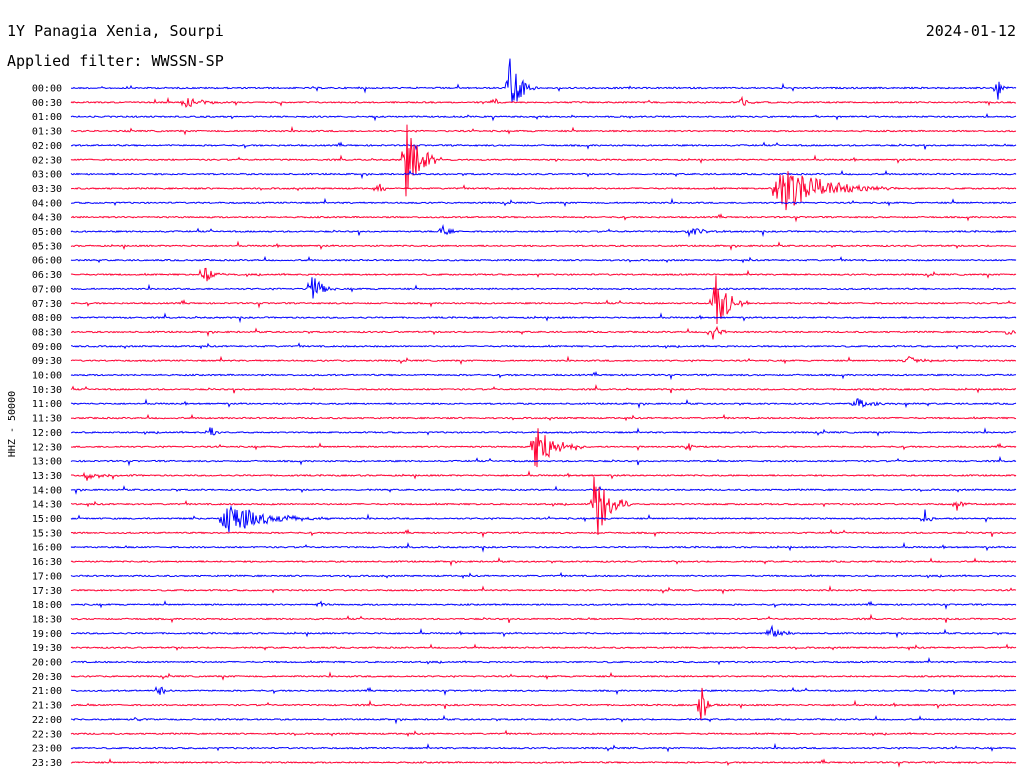 The height and width of the screenshot is (780, 1024). What do you see at coordinates (115, 61) in the screenshot?
I see `filter-label: Applied filter: WWSSN-SP` at bounding box center [115, 61].